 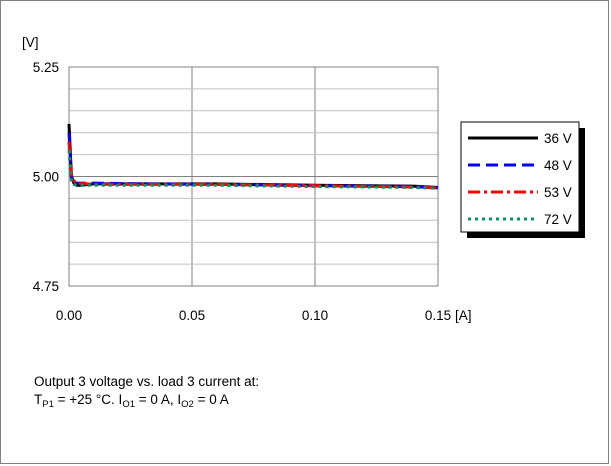 What do you see at coordinates (46, 177) in the screenshot?
I see `y-tick-label: 5.00` at bounding box center [46, 177].